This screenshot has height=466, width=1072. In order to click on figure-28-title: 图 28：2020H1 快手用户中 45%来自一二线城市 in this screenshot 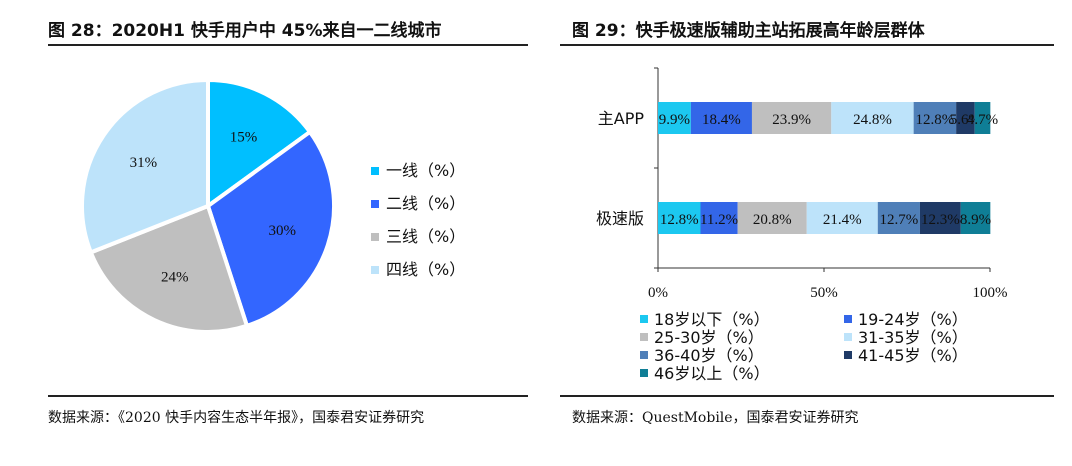, I will do `click(245, 31)`.